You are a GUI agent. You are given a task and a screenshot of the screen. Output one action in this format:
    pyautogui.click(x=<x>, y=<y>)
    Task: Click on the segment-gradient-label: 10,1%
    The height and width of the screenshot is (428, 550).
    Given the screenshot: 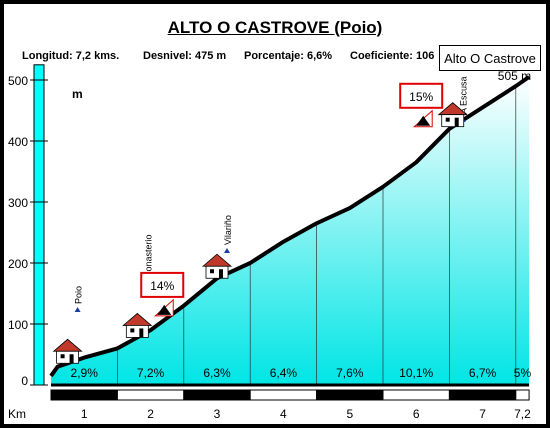 What is the action you would take?
    pyautogui.click(x=416, y=373)
    